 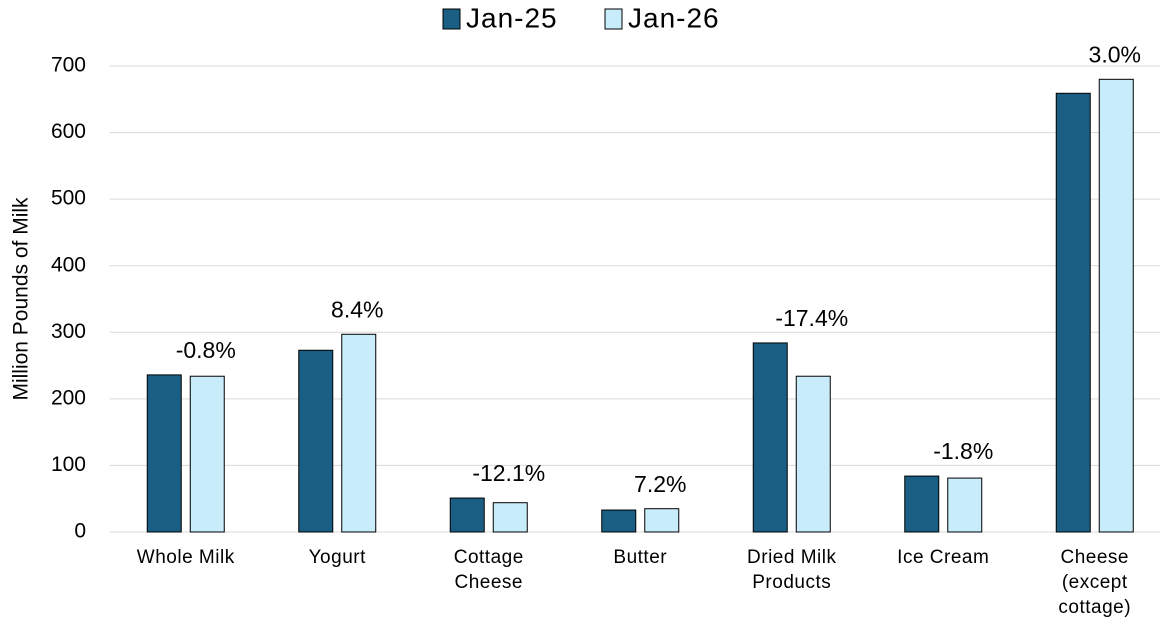 I want to click on y-tick-label: 700, so click(x=68, y=65).